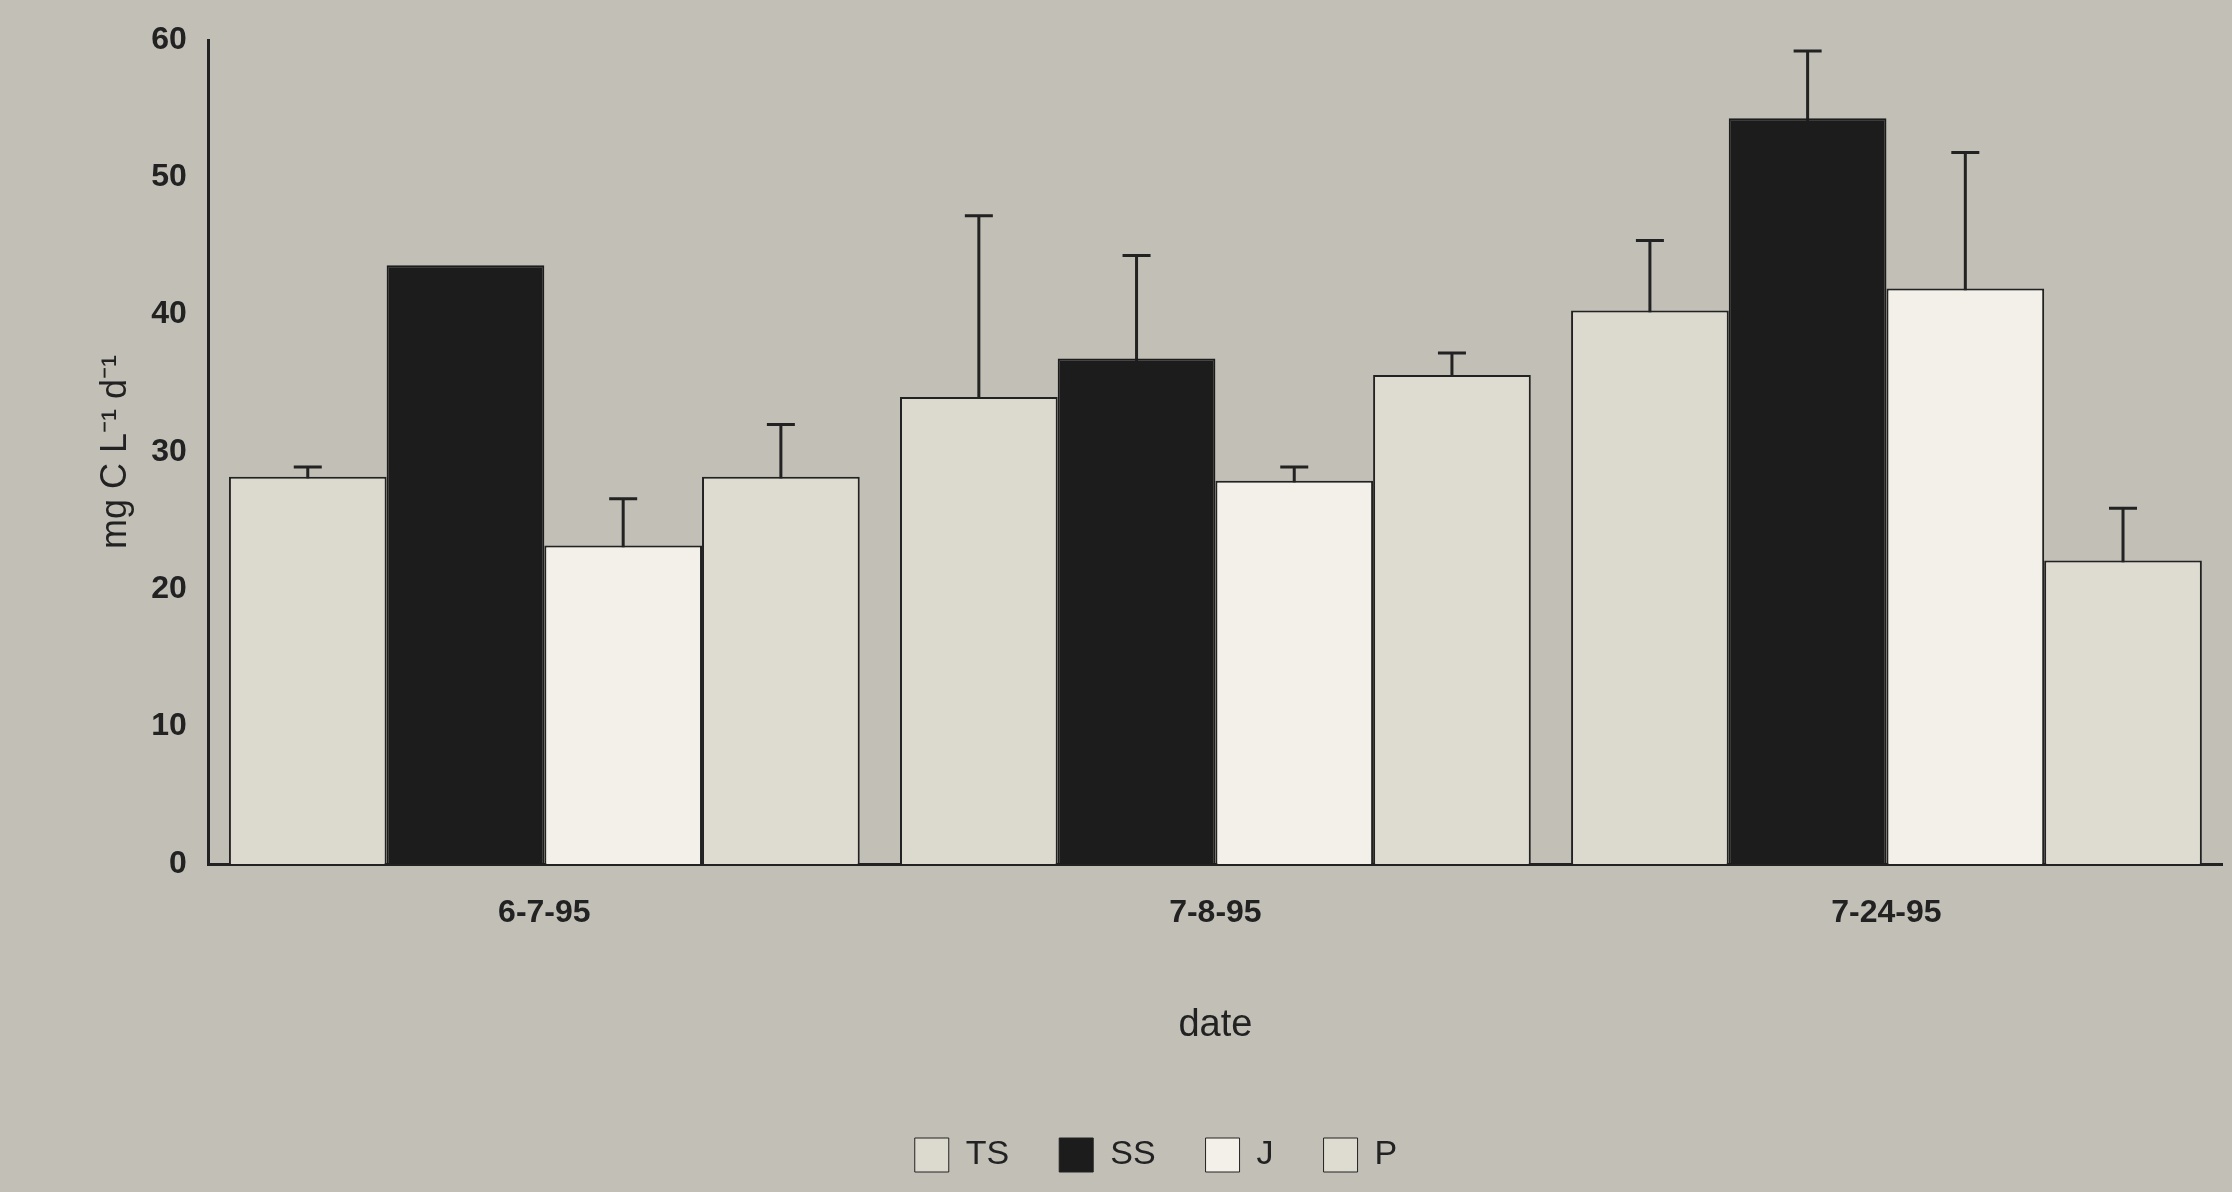  Describe the element at coordinates (178, 861) in the screenshot. I see `y-tick-label: 0` at that location.